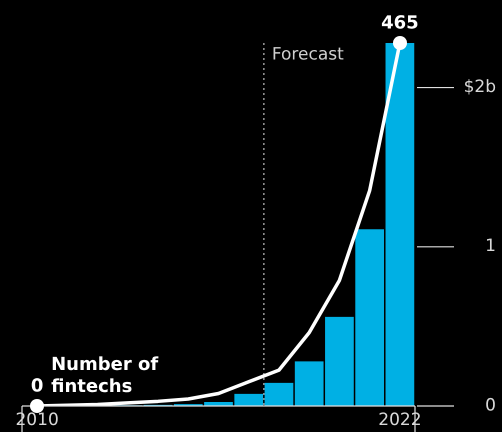  Describe the element at coordinates (400, 23) in the screenshot. I see `data-label: 465` at that location.